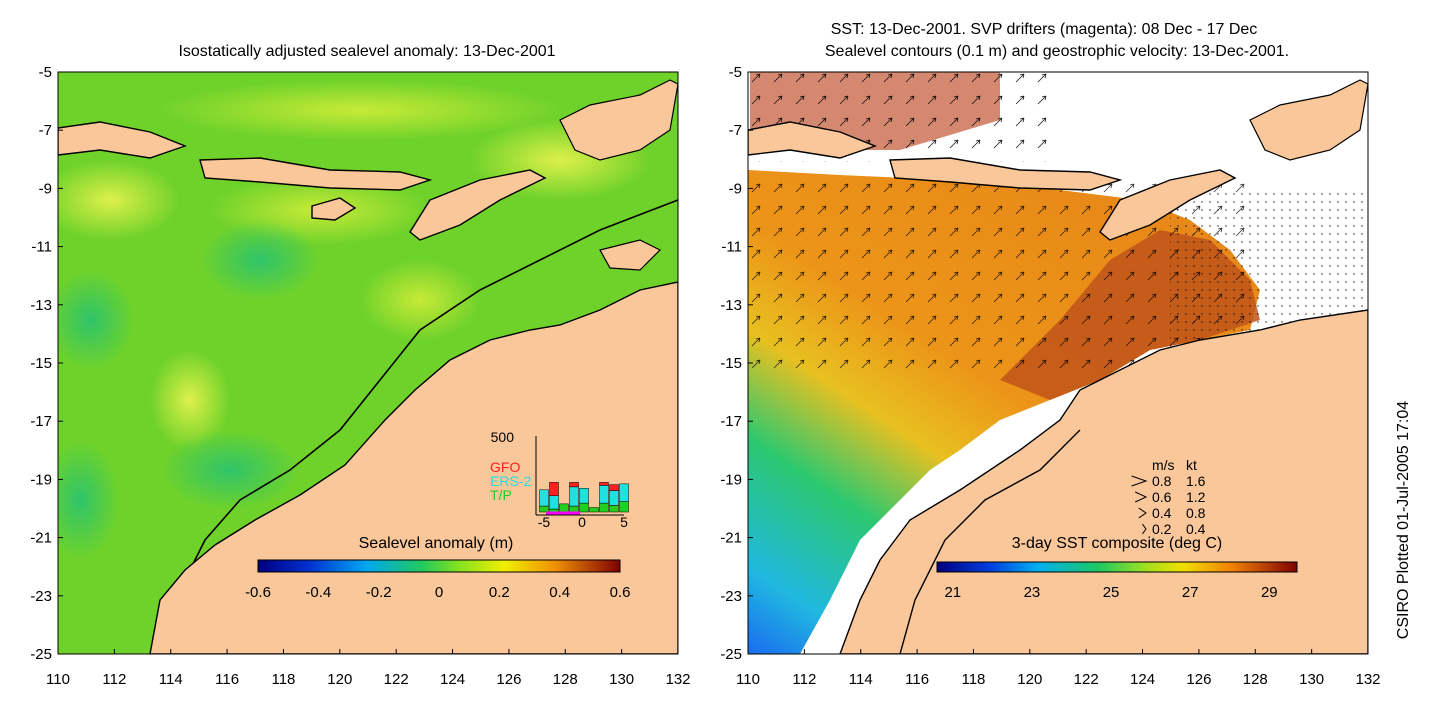  I want to click on velocity-key: m/s kt 0.8 1.60.6 1.20.4 0.80.2 0.4, so click(1168, 497).